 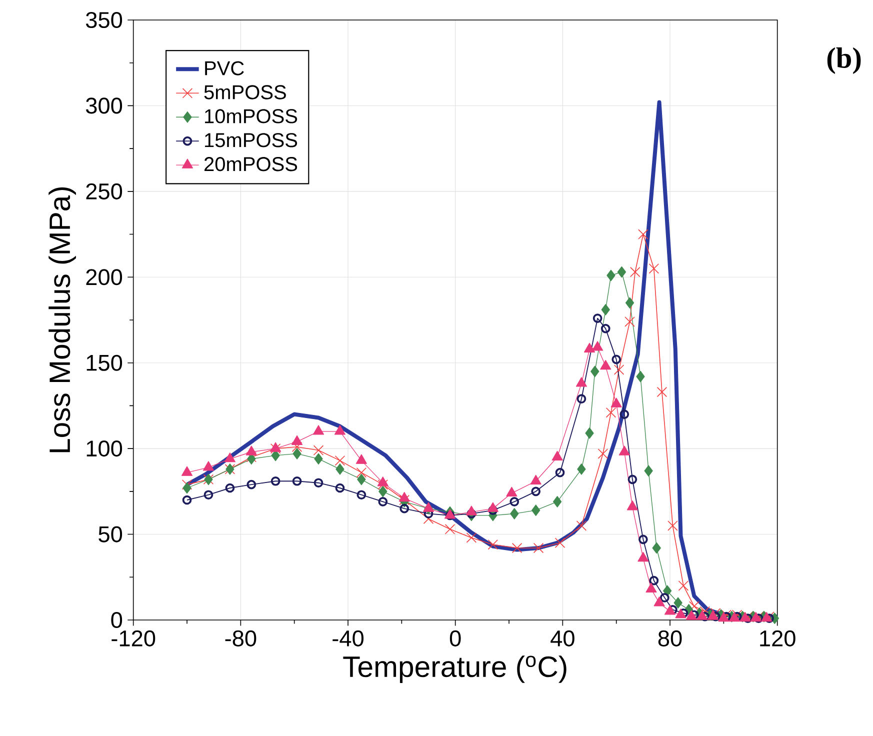 What do you see at coordinates (245, 92) in the screenshot?
I see `legend-label: 5mPOSS` at bounding box center [245, 92].